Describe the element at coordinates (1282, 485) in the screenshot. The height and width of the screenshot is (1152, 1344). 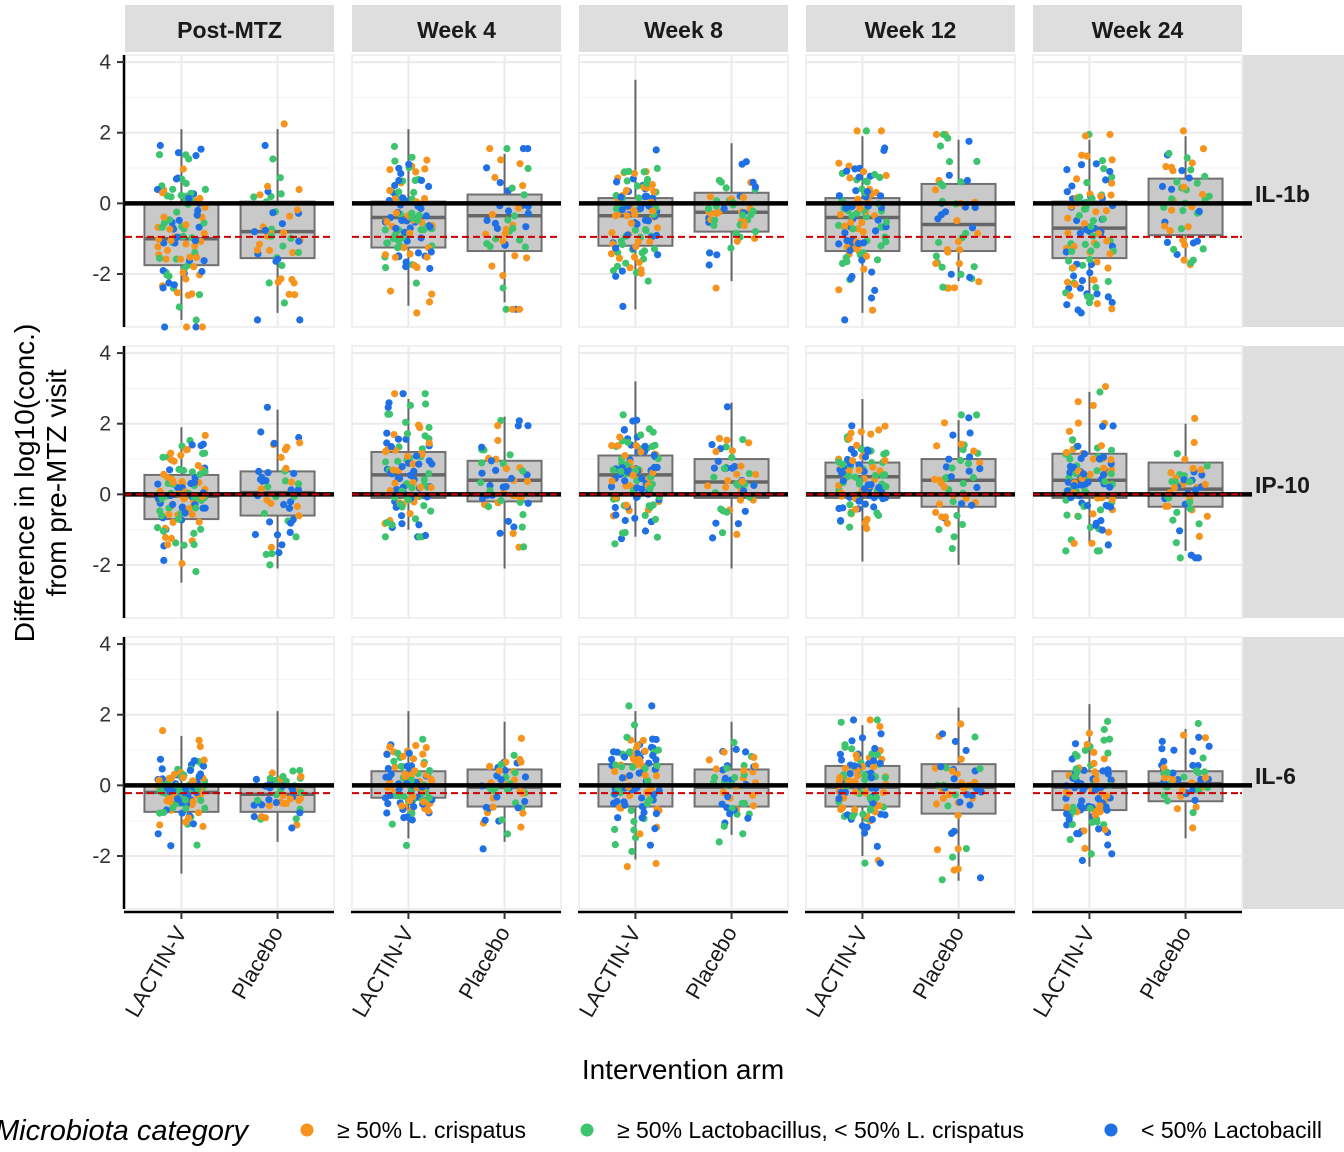
I see `row-strip-label: IP-10` at that location.